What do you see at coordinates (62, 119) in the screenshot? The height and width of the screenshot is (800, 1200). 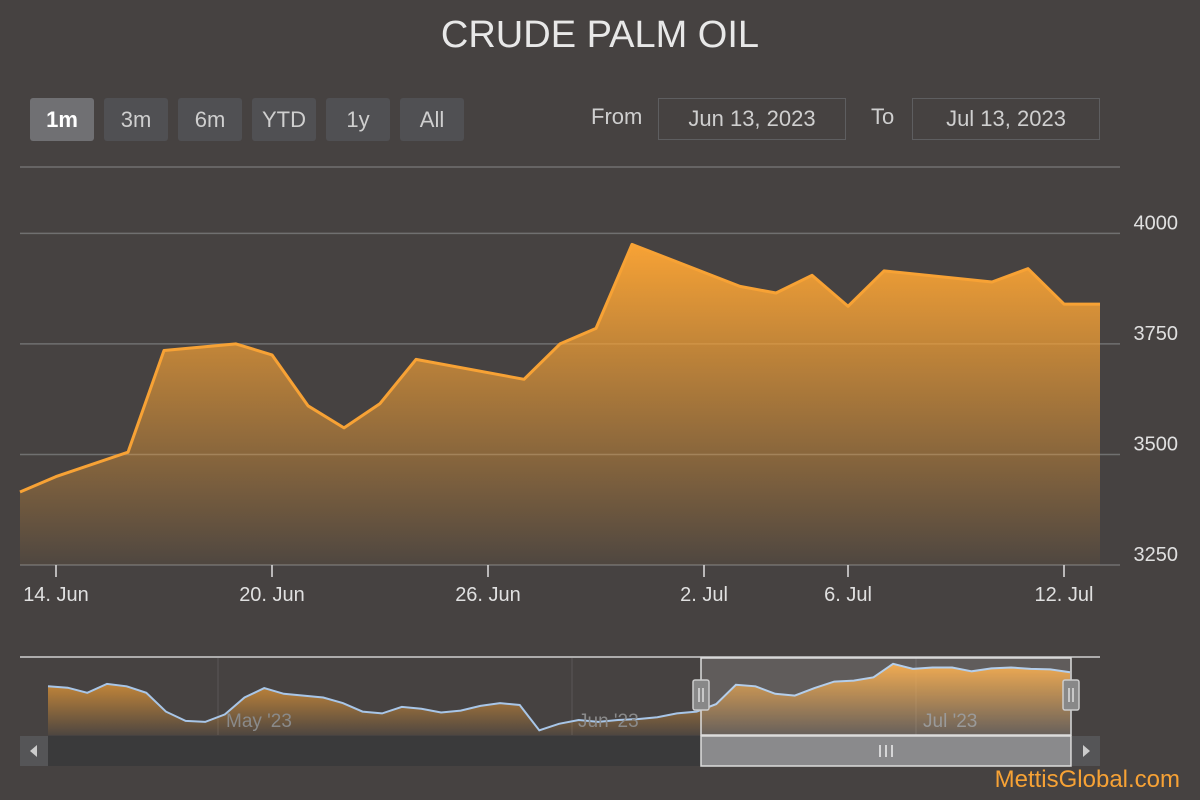 I see `range-button-1m: 1m` at bounding box center [62, 119].